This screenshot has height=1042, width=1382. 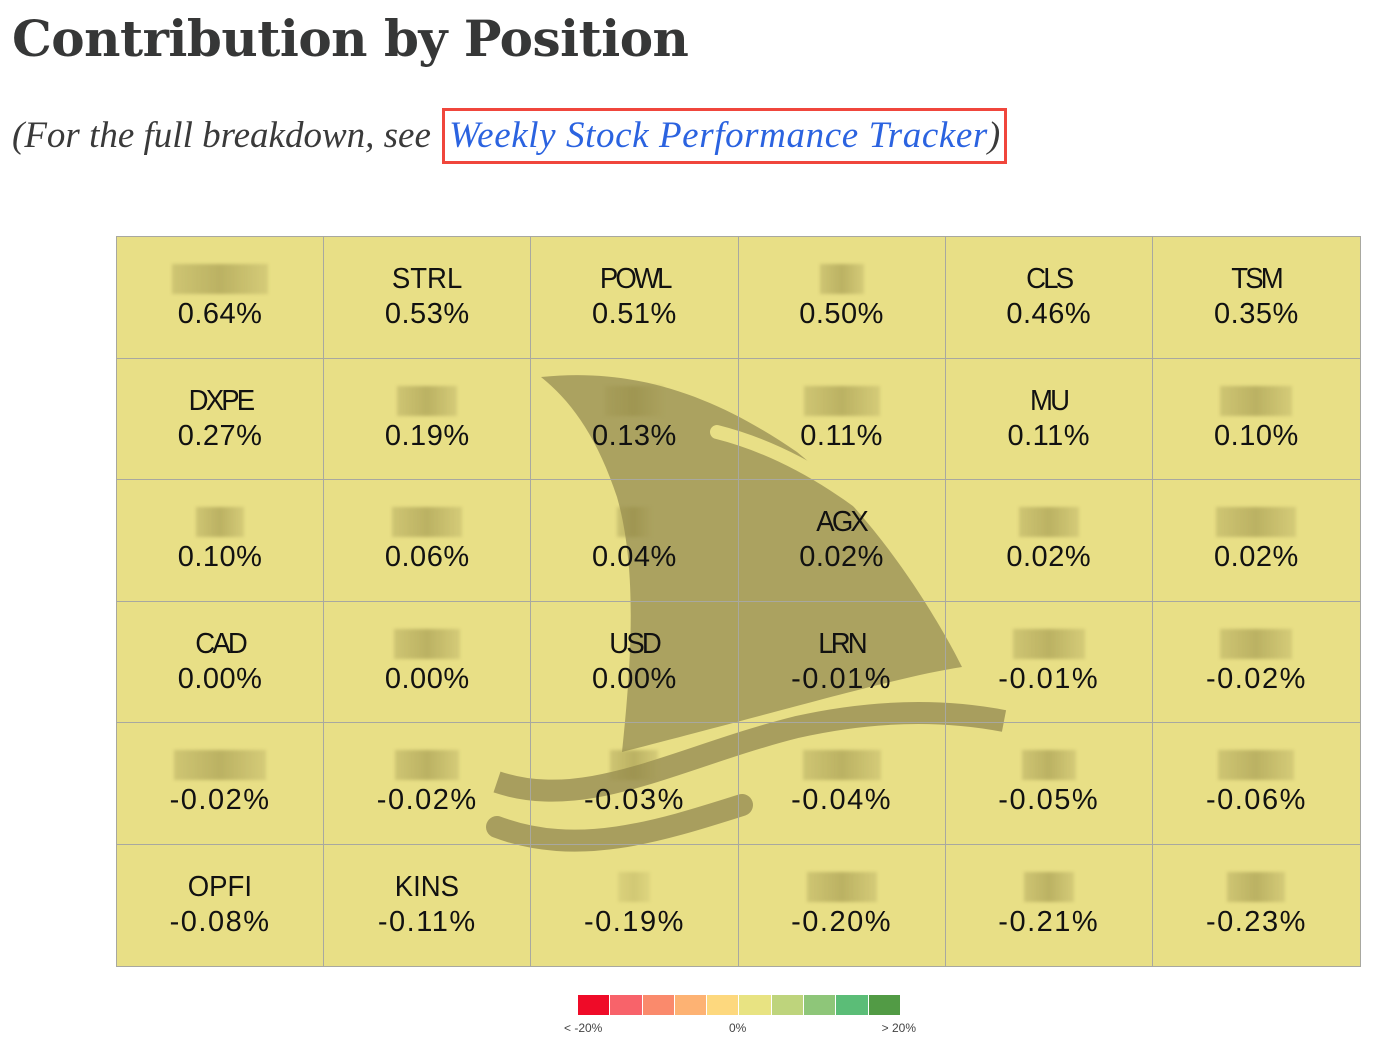 I want to click on cell-value: 0.51%, so click(x=634, y=314).